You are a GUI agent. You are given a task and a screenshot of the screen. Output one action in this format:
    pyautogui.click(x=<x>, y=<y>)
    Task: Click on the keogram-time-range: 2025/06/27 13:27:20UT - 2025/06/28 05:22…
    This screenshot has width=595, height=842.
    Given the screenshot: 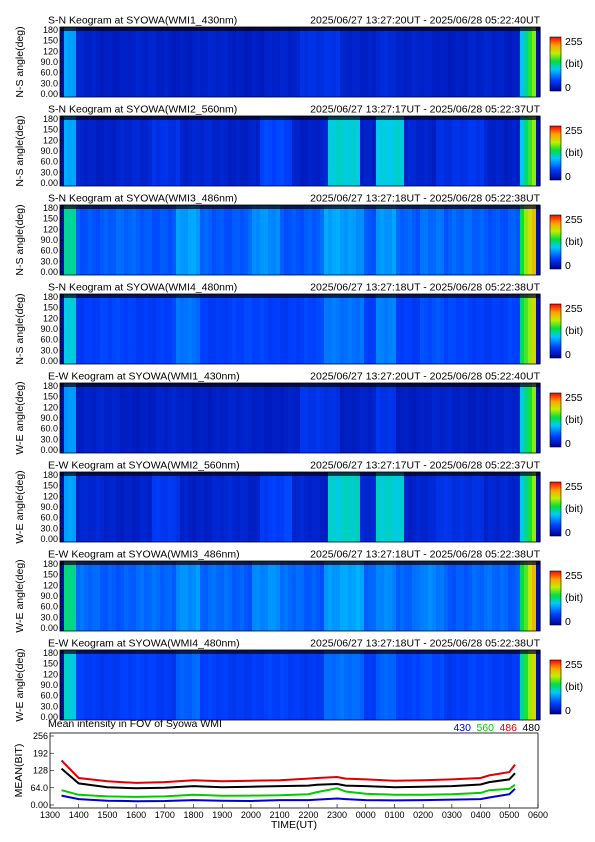 What is the action you would take?
    pyautogui.click(x=425, y=377)
    